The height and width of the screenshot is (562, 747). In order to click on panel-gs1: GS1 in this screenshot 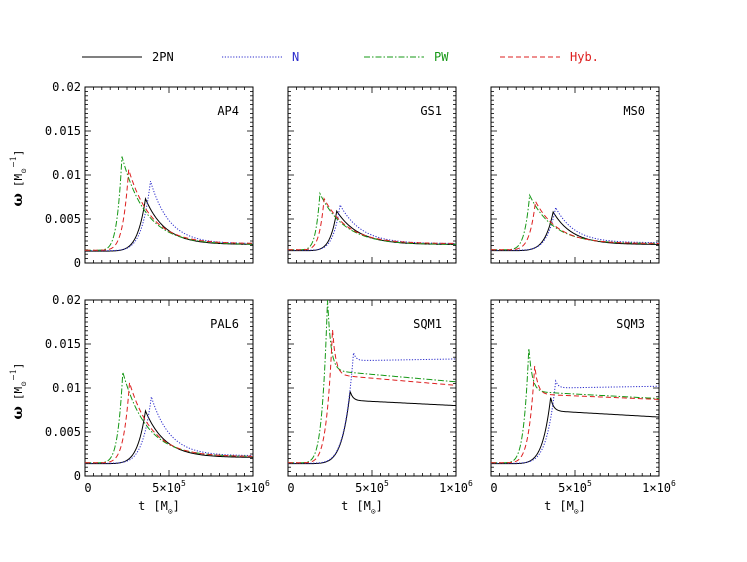, I will do `click(372, 175)`.